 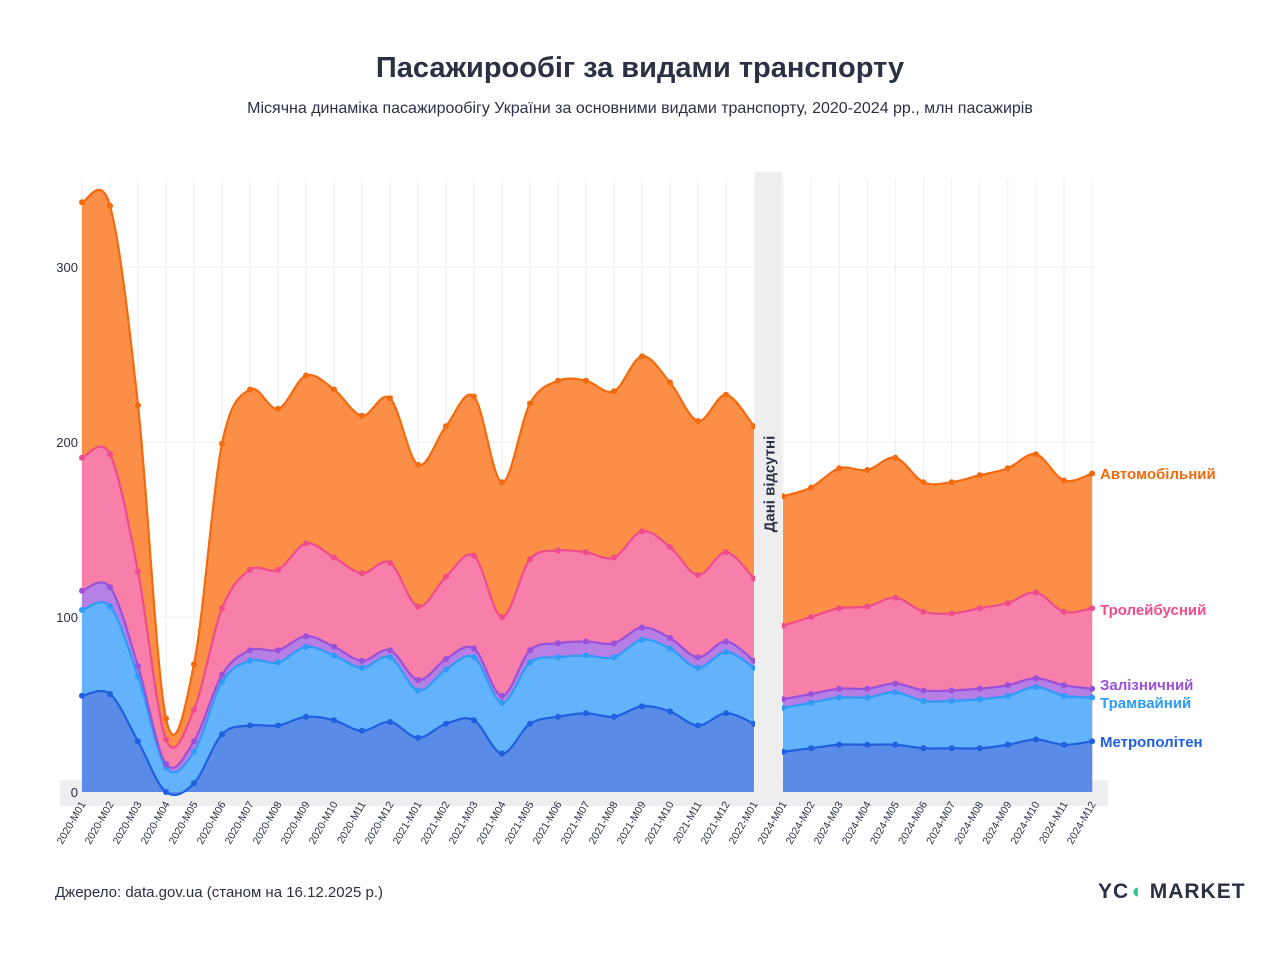 I want to click on legend-label-3: Тролейбусний, so click(x=1153, y=610).